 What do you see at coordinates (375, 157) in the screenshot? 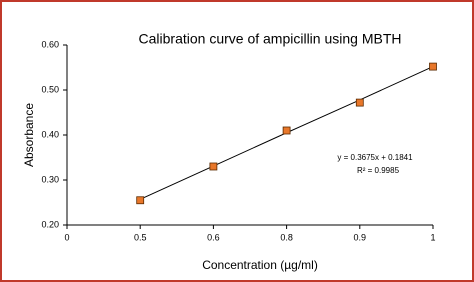
I see `equation: y = 0.3675x + 0.1841` at bounding box center [375, 157].